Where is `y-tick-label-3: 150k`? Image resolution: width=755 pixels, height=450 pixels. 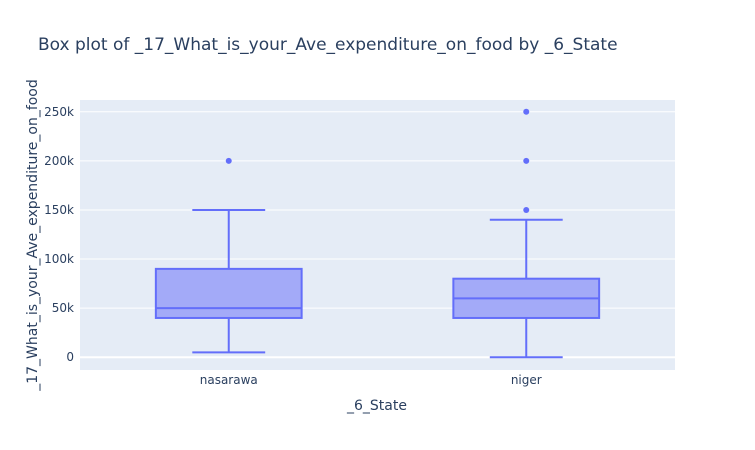
y-tick-label-3: 150k is located at coordinates (59, 210).